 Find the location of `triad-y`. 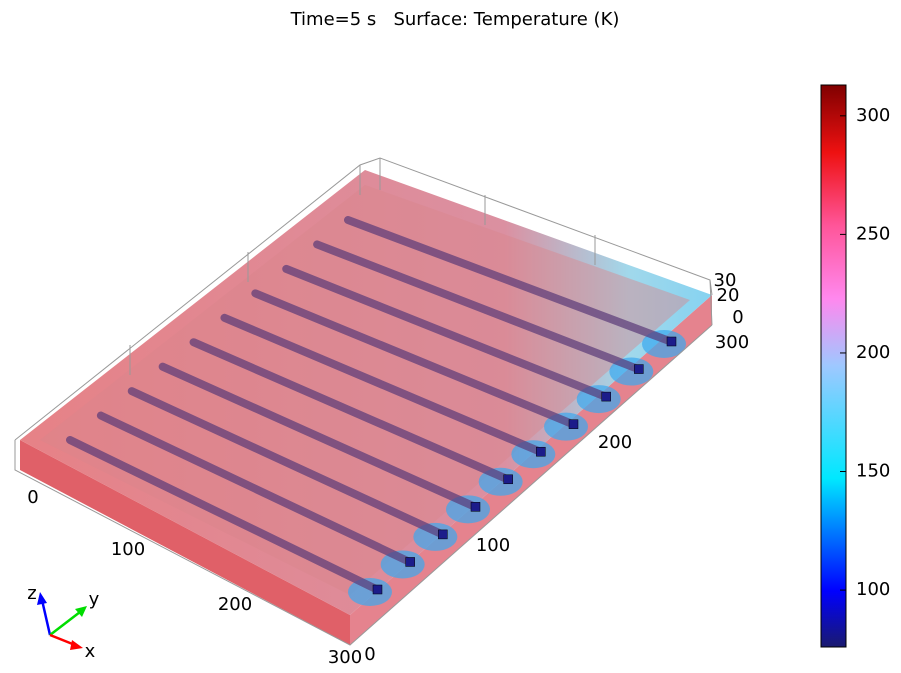

triad-y is located at coordinates (65, 623).